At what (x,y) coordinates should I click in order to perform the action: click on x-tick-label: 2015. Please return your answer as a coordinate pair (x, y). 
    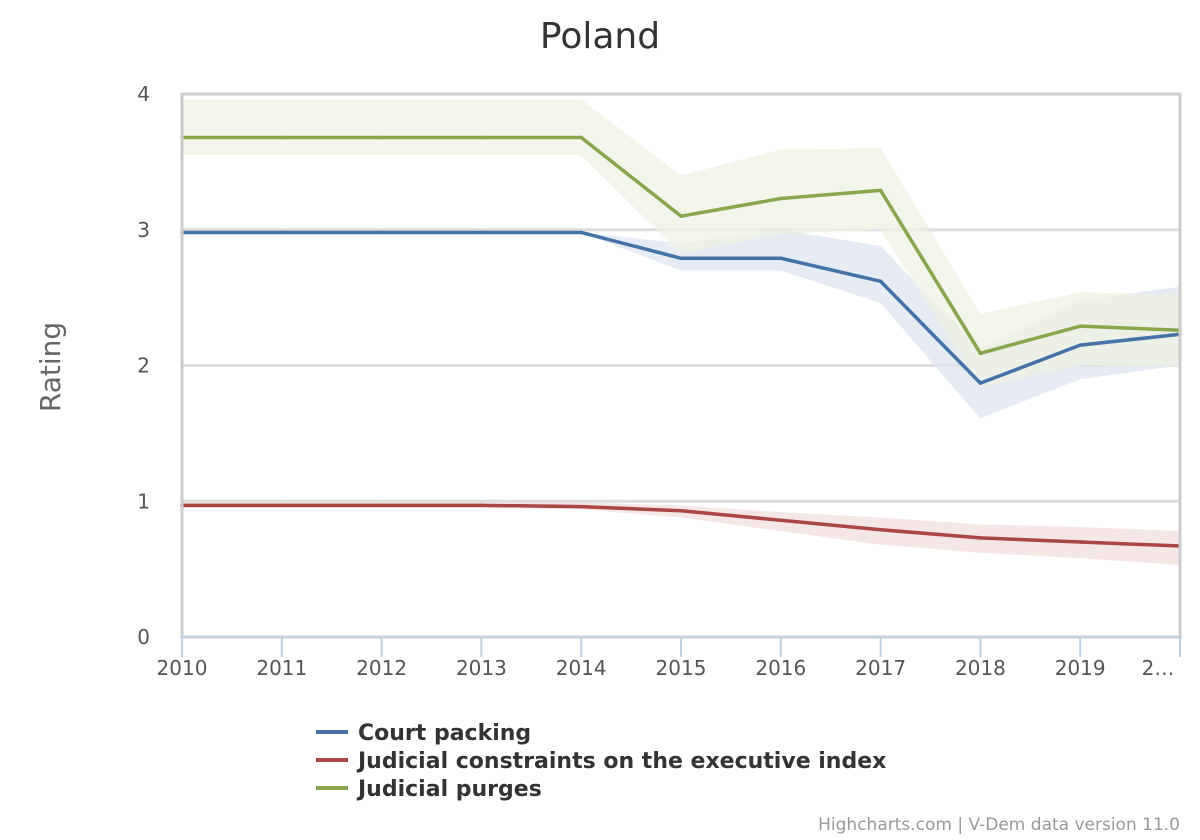
    Looking at the image, I should click on (681, 668).